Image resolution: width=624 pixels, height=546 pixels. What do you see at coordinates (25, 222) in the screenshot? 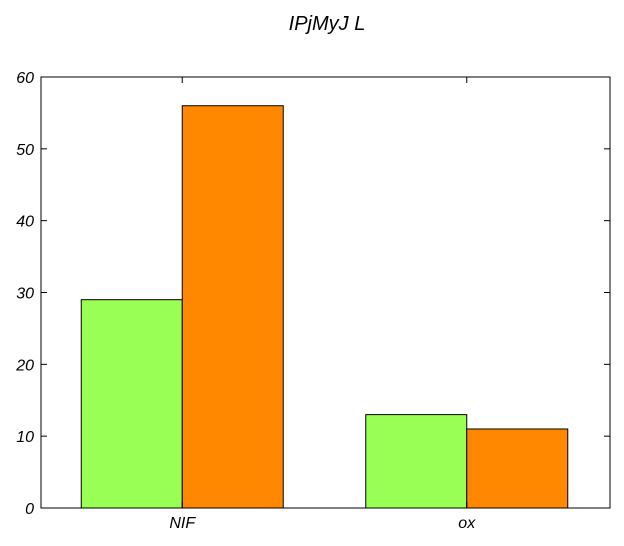
I see `y-tick-label: 40` at bounding box center [25, 222].